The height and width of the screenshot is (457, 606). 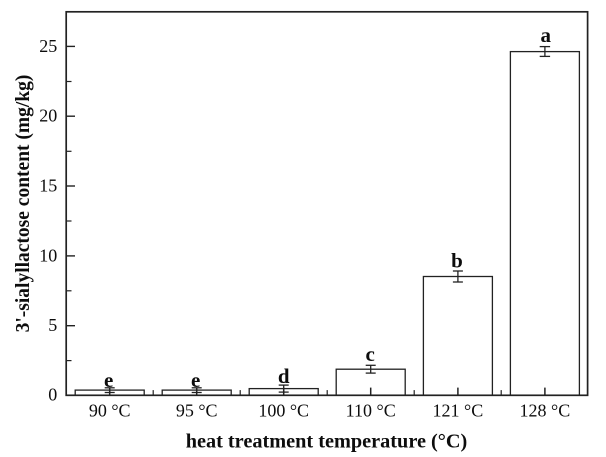 I want to click on svg-text: d, so click(x=284, y=376).